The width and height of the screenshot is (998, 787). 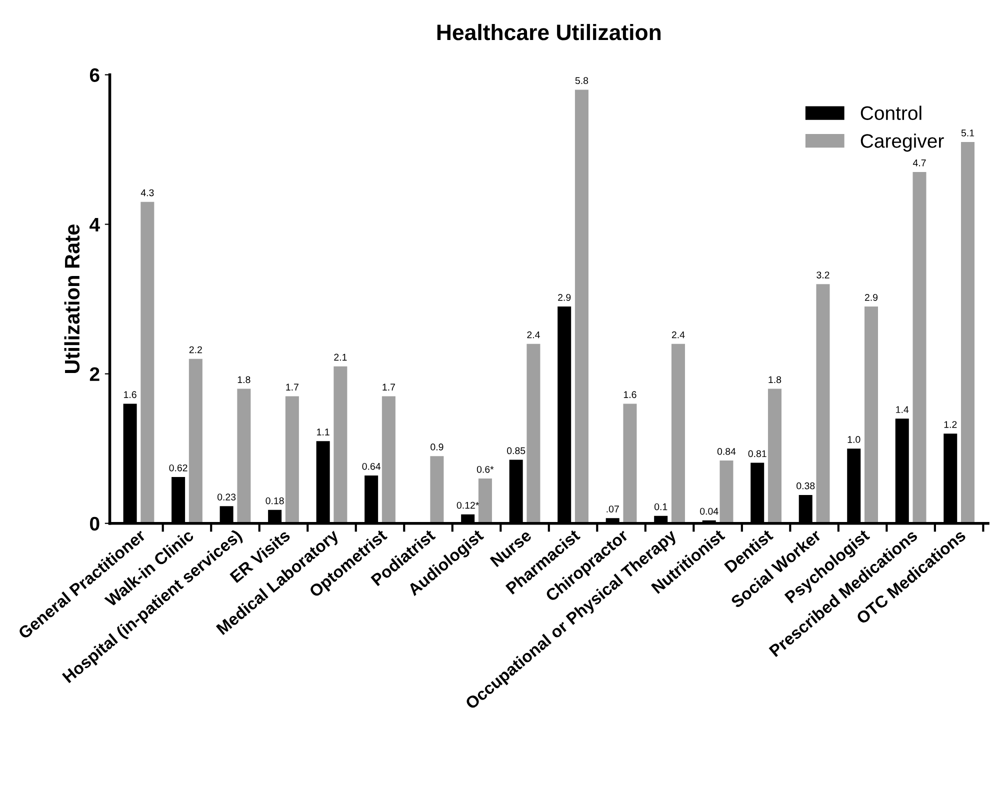 What do you see at coordinates (549, 32) in the screenshot?
I see `chart-title: Healthcare Utilization` at bounding box center [549, 32].